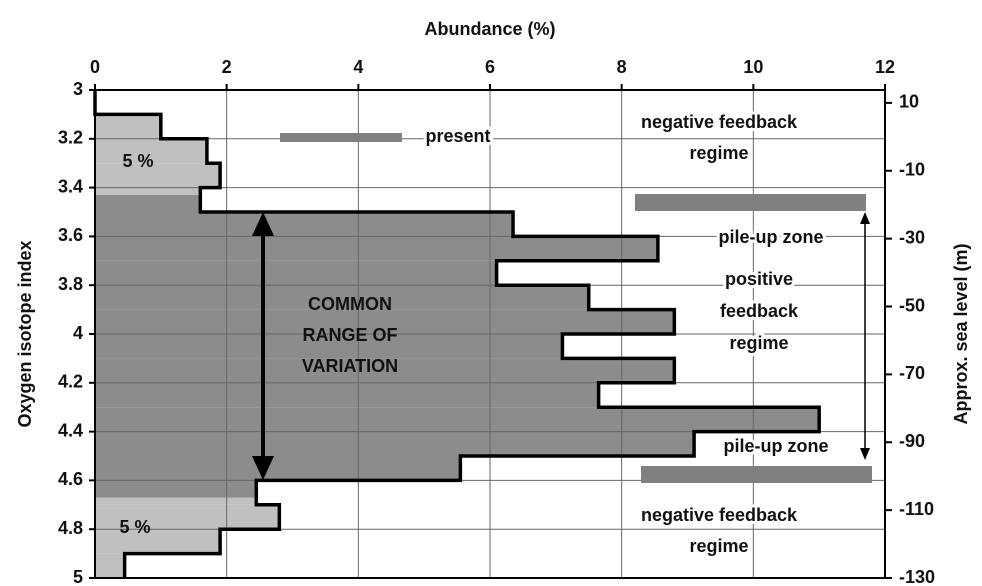  Describe the element at coordinates (622, 67) in the screenshot. I see `x-tick-label: 8` at that location.